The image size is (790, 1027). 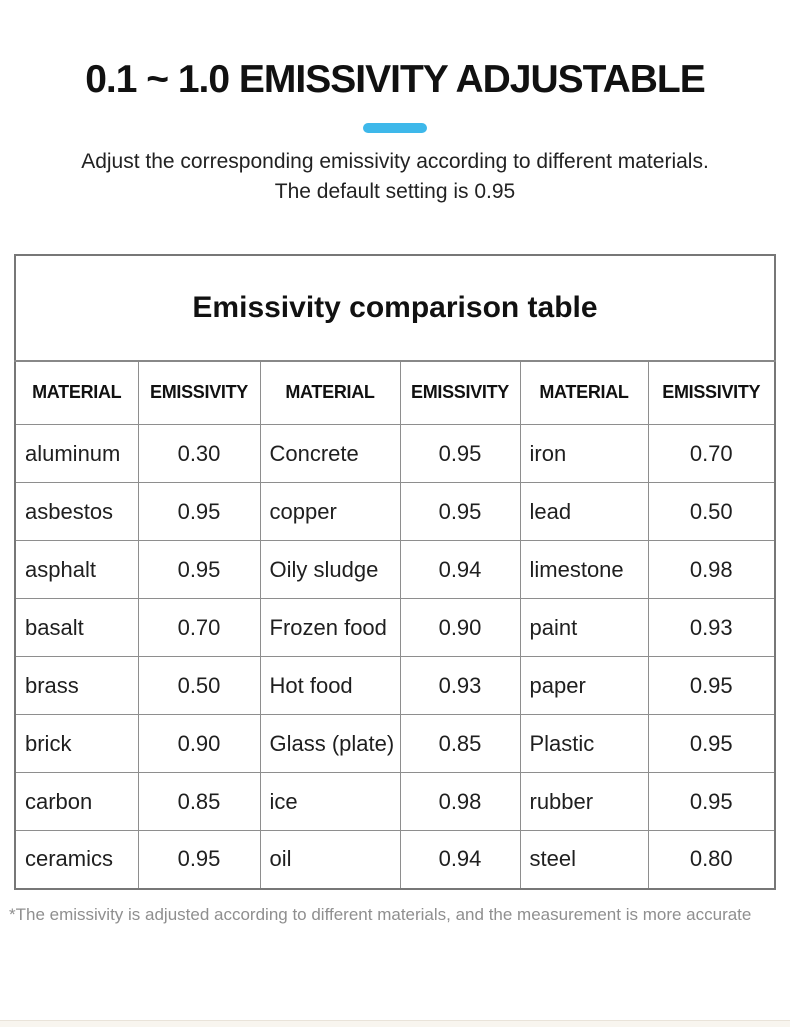 I want to click on material-cell: Hot food, so click(x=330, y=686).